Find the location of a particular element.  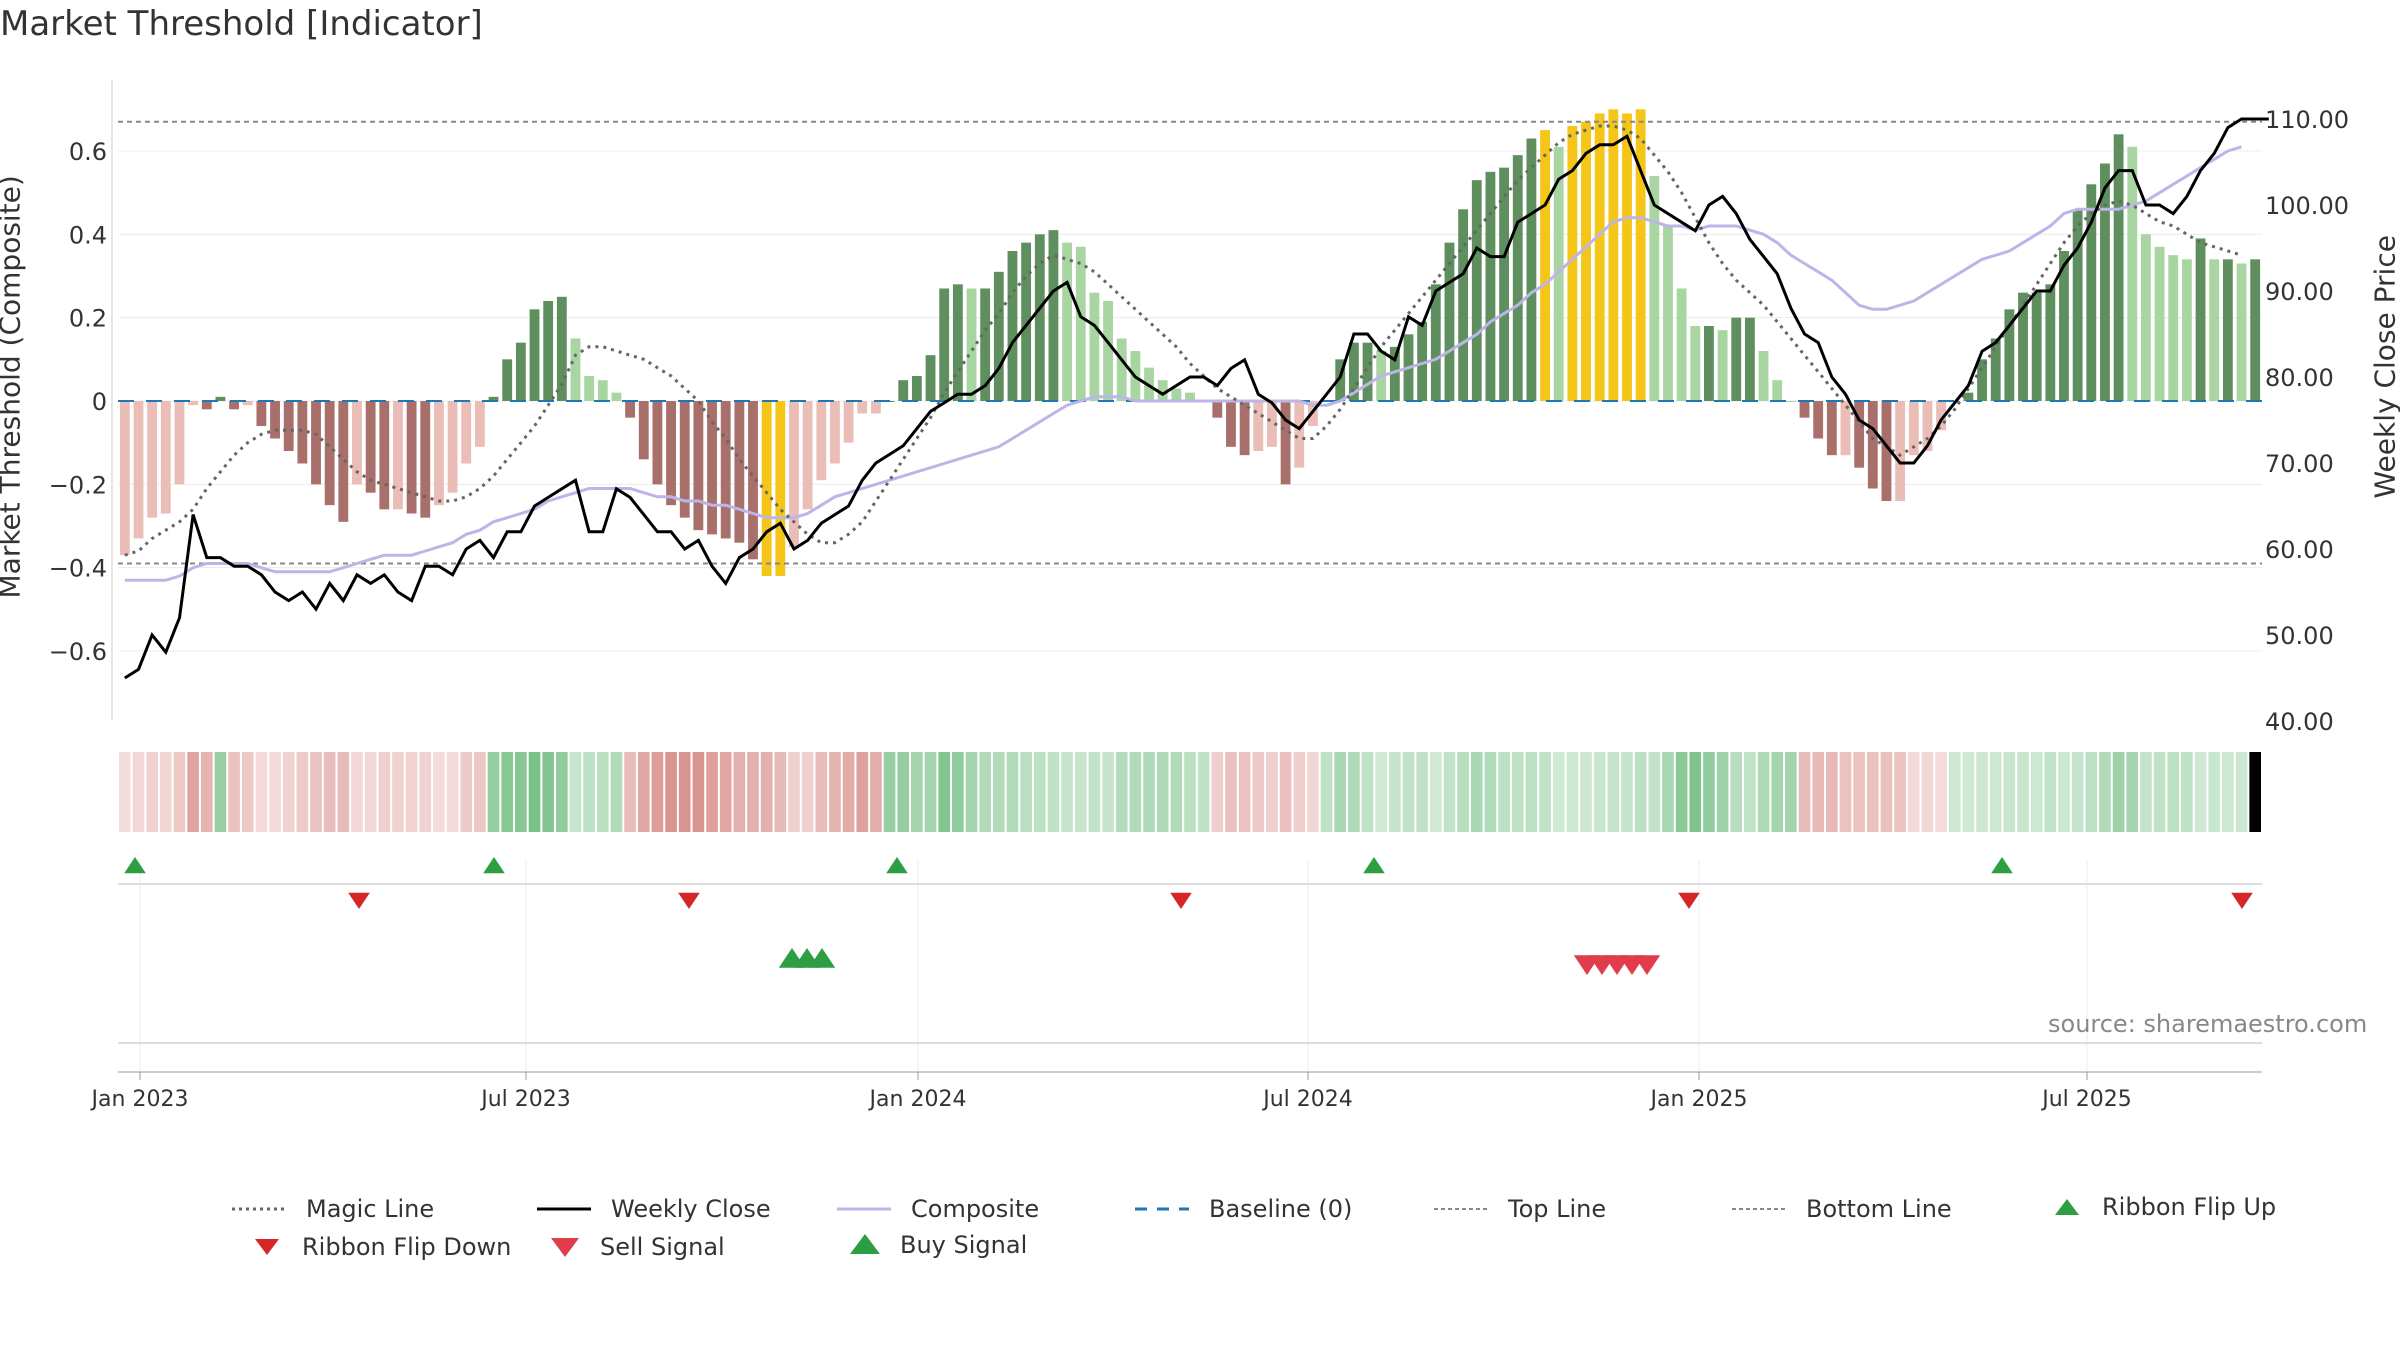

legend-label: Buy Signal is located at coordinates (964, 1245).